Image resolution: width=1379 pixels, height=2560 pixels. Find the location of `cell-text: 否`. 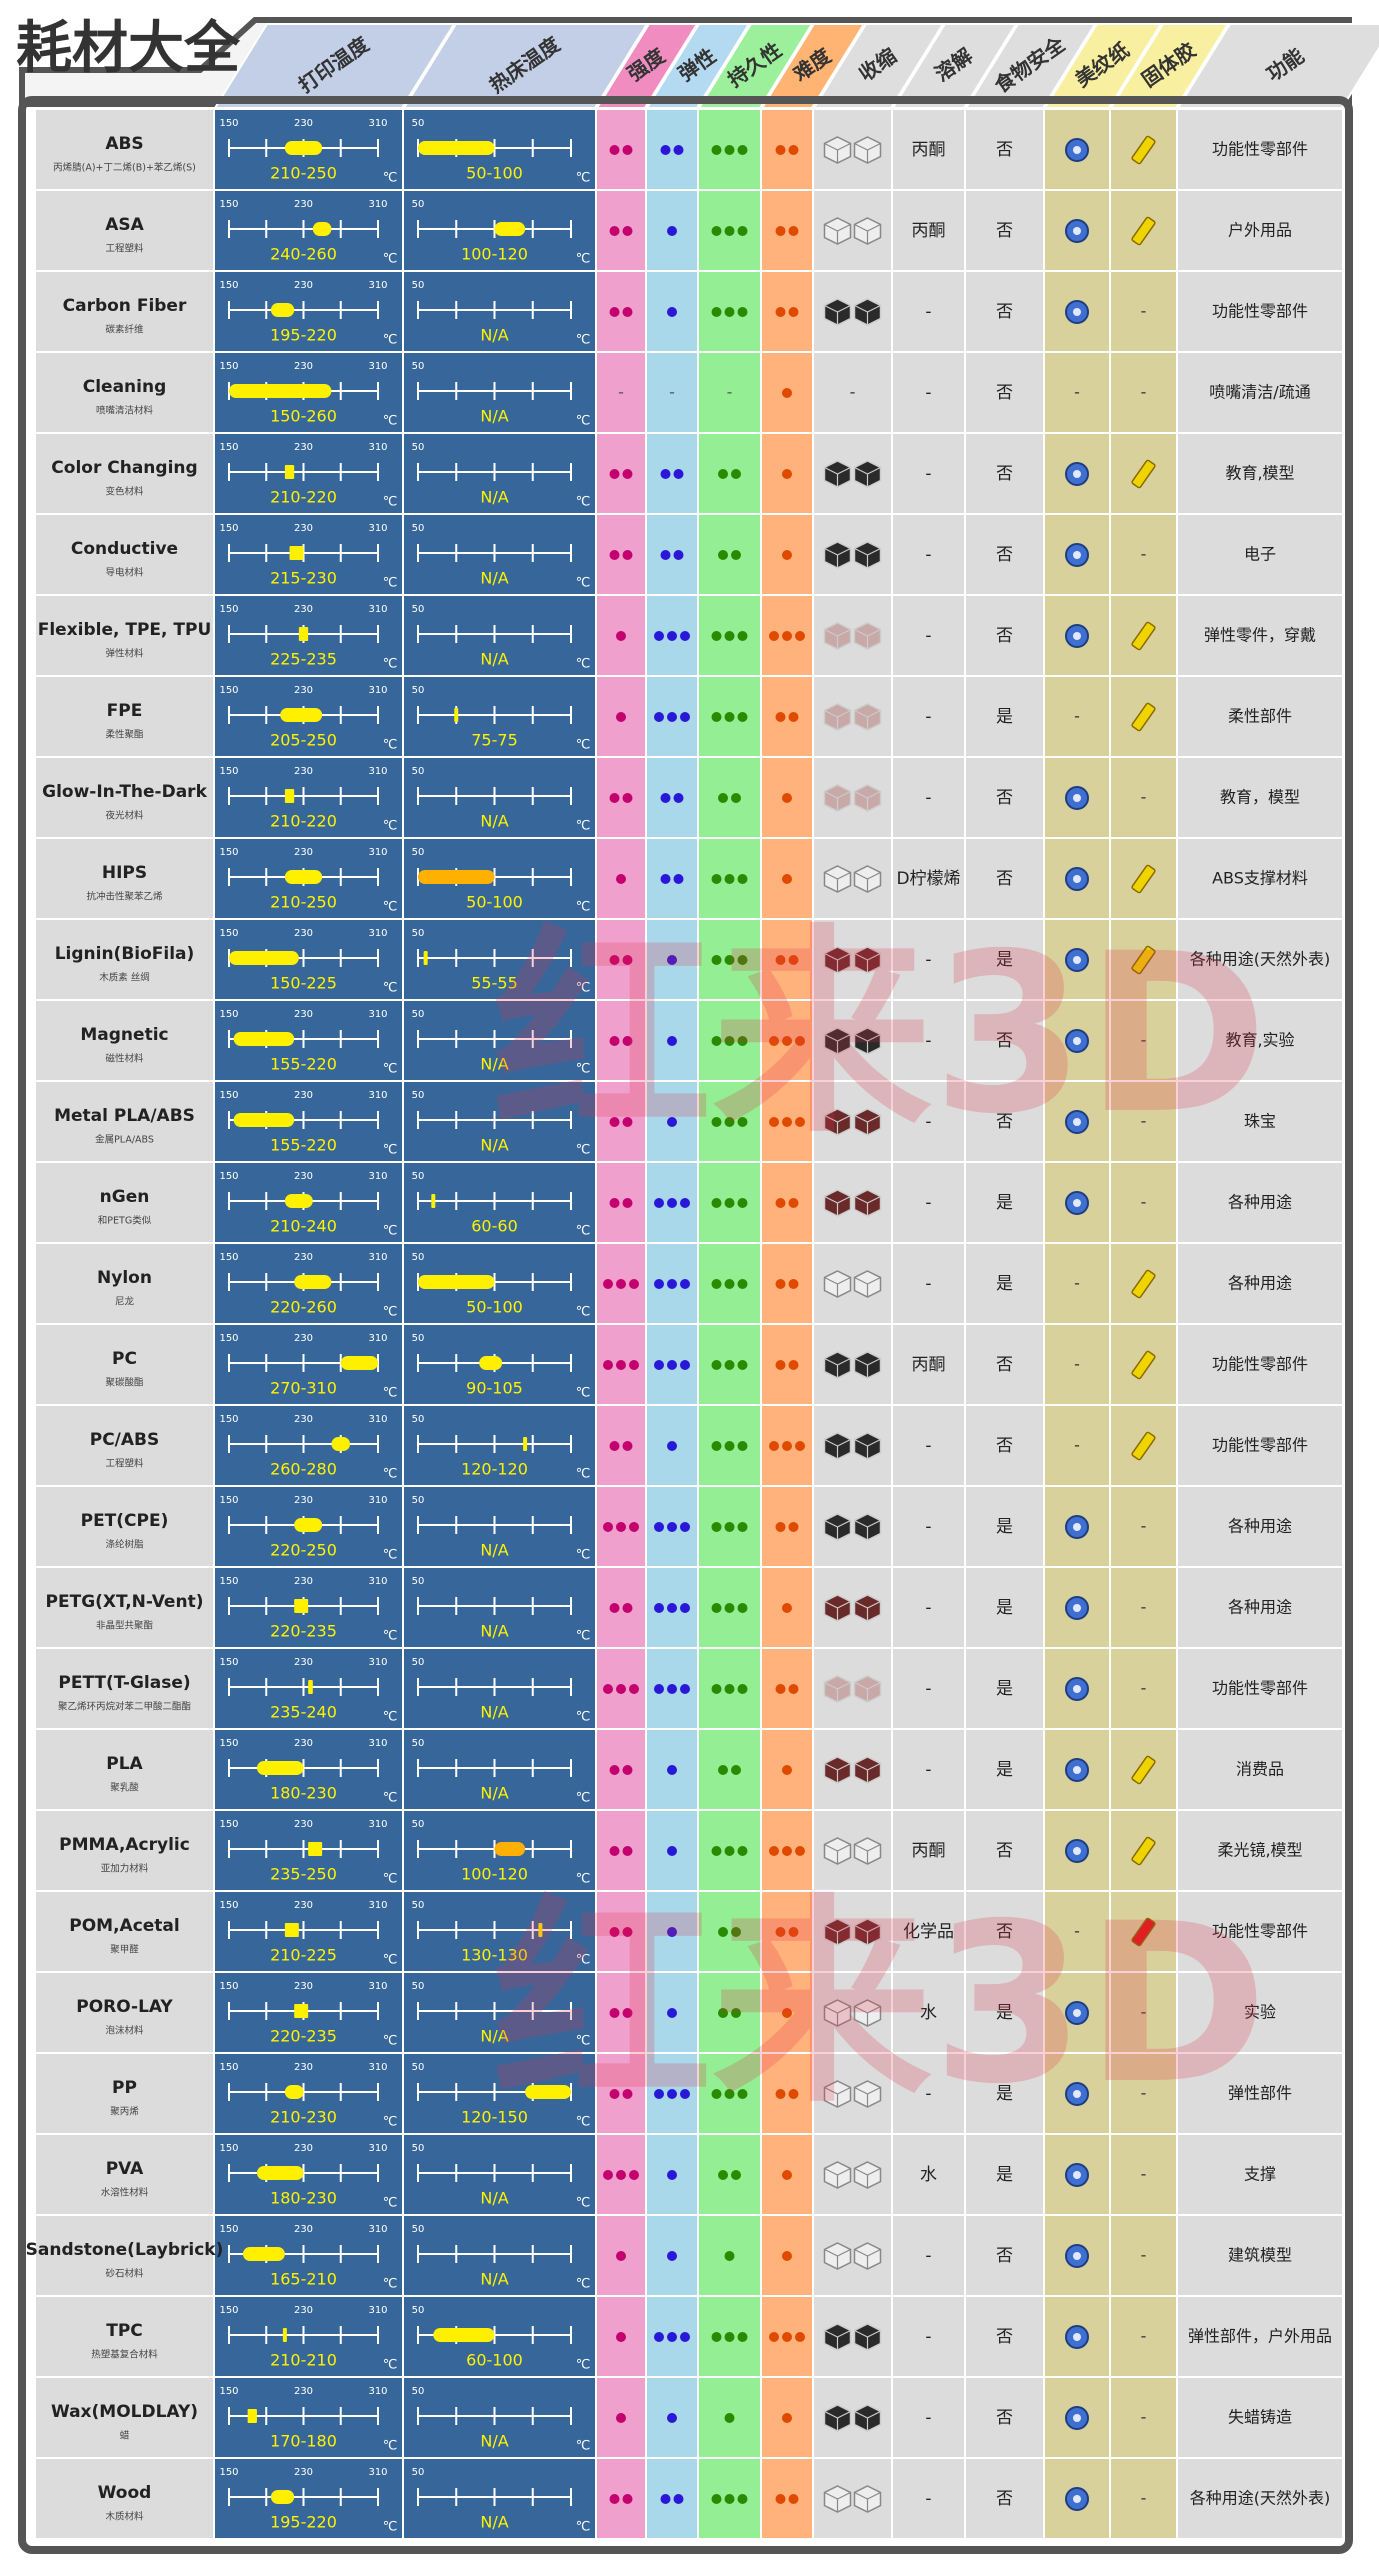

cell-text: 否 is located at coordinates (1004, 150).